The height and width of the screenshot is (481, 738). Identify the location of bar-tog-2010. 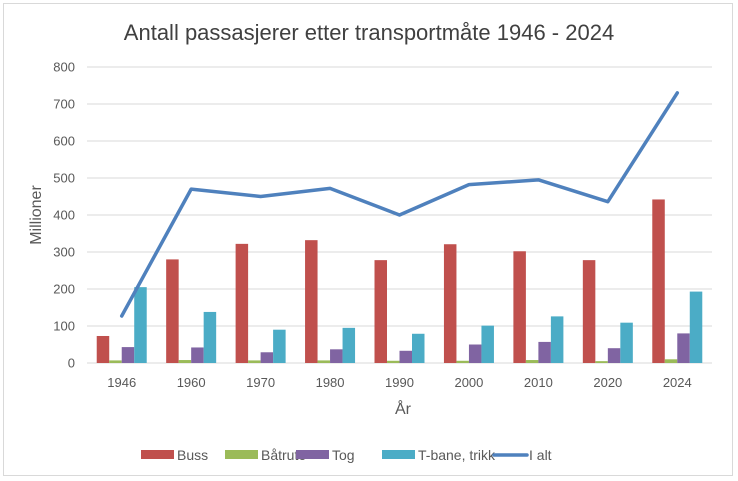
(544, 352).